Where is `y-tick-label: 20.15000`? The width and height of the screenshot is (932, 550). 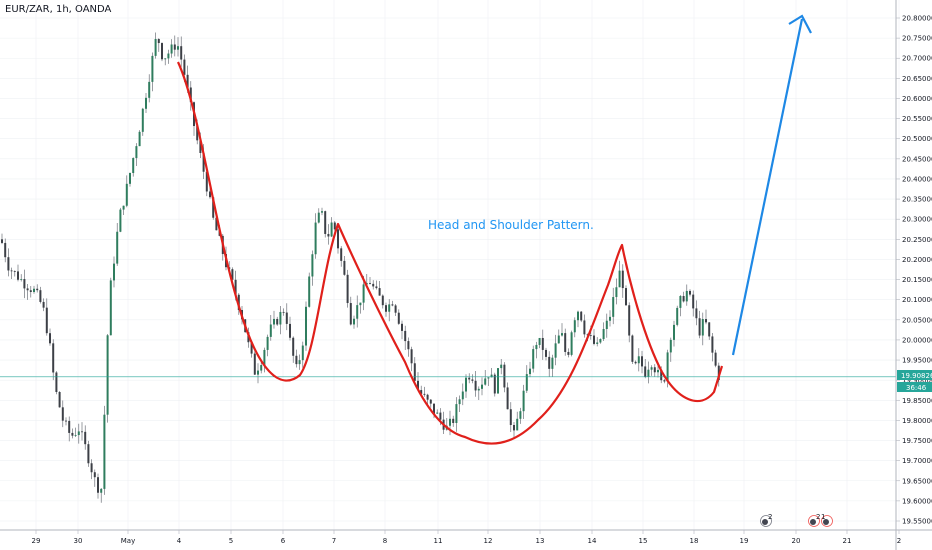 y-tick-label: 20.15000 is located at coordinates (917, 280).